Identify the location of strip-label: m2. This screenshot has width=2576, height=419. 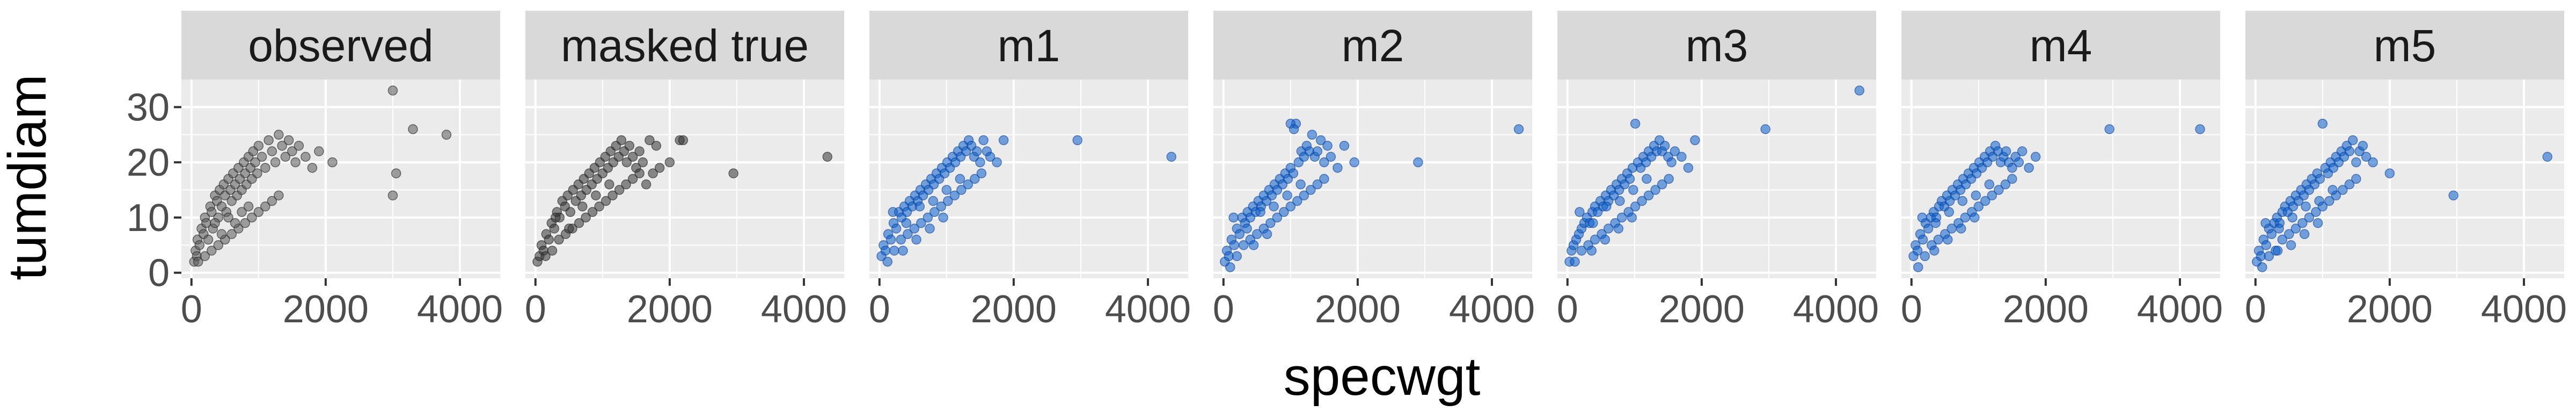
(1373, 45).